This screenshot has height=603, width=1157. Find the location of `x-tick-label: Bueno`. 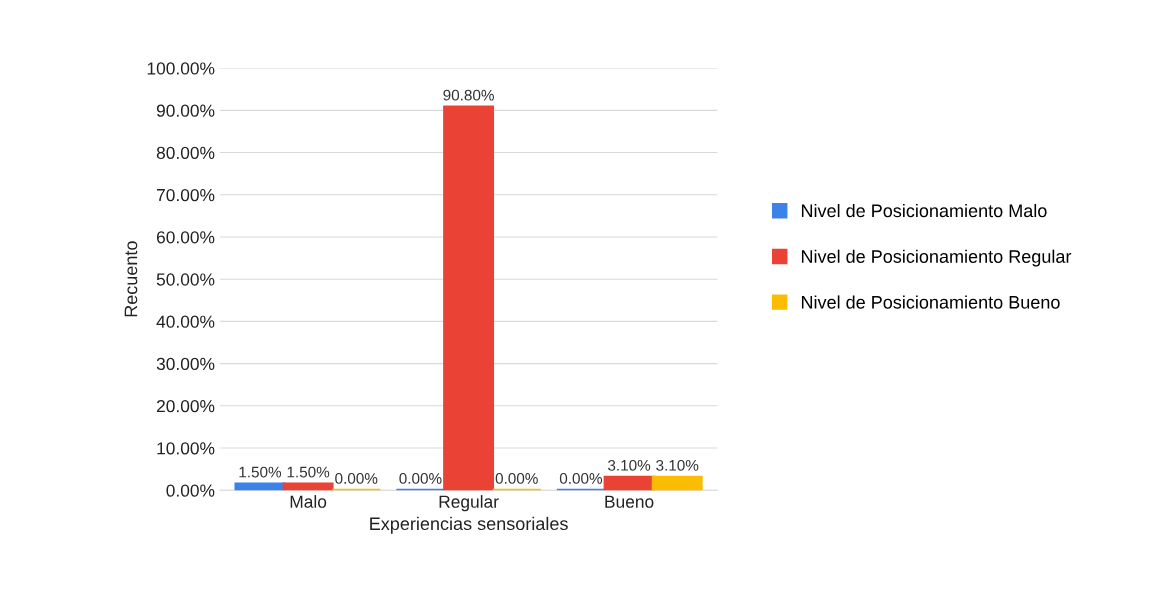

x-tick-label: Bueno is located at coordinates (629, 501).